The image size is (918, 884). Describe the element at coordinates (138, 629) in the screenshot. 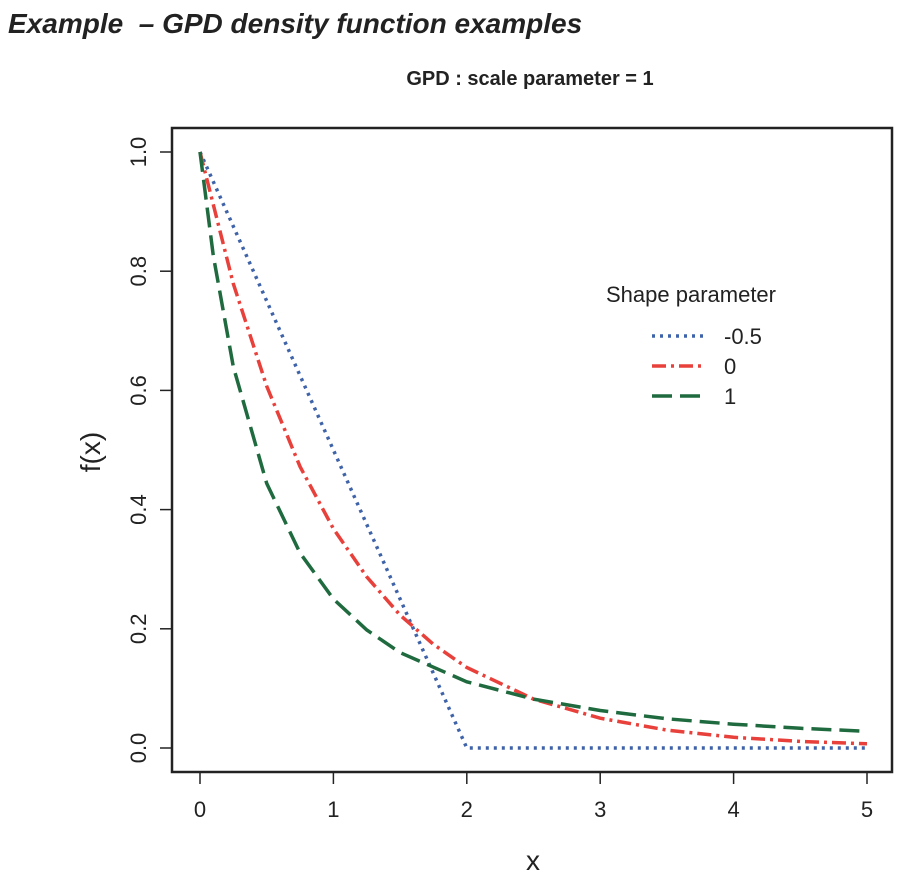

I see `y-tick-label: 0.2` at that location.